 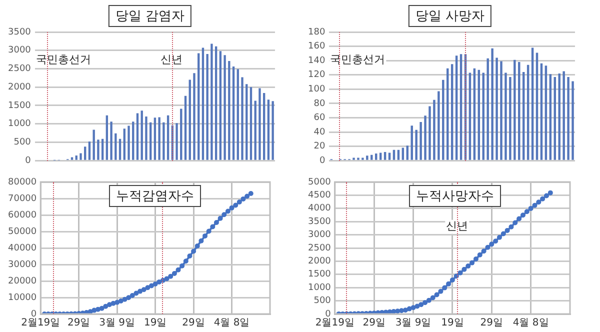 I want to click on y-tick-label: 40, so click(x=320, y=132).